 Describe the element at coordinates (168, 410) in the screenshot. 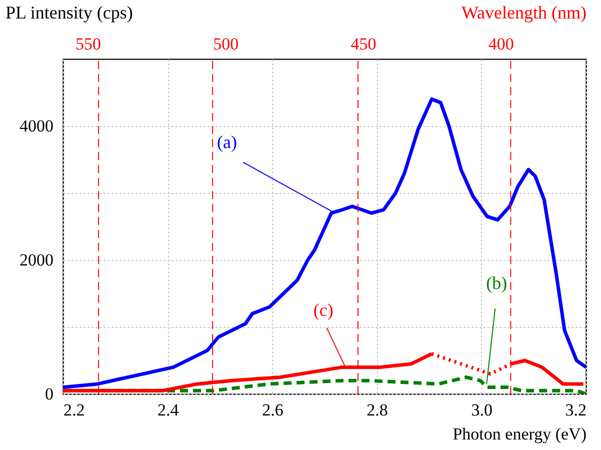

I see `x-tick-label: 2.4` at that location.